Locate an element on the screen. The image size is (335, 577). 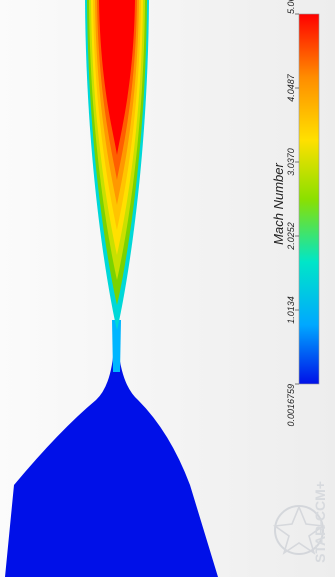
colorbar-title: Mach Number is located at coordinates (278, 204).